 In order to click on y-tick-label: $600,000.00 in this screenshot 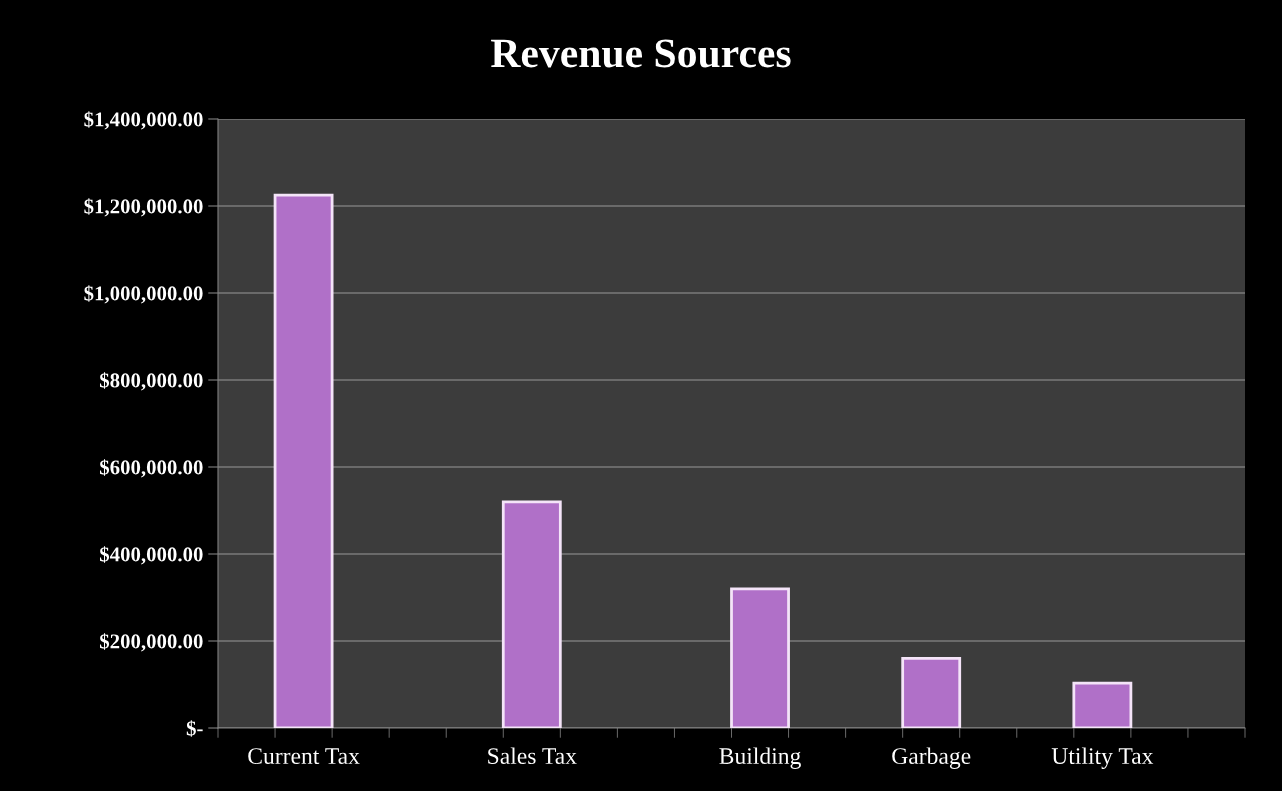, I will do `click(151, 468)`.